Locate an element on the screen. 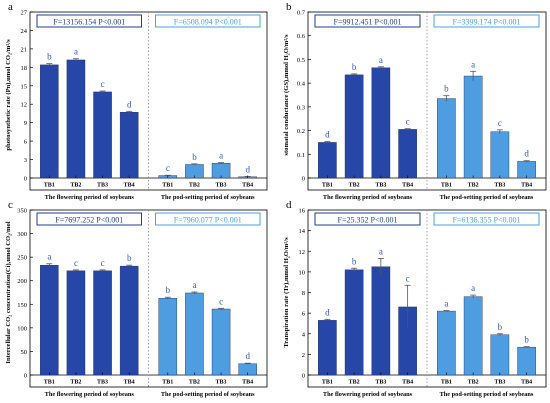  y-tick-label: 4 is located at coordinates (304, 334).